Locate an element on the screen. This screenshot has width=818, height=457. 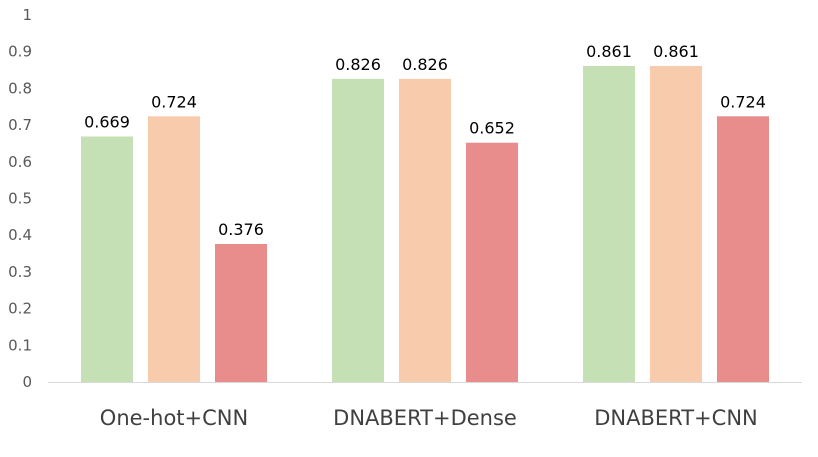
y-tick-label: 0.2 is located at coordinates (20, 309).